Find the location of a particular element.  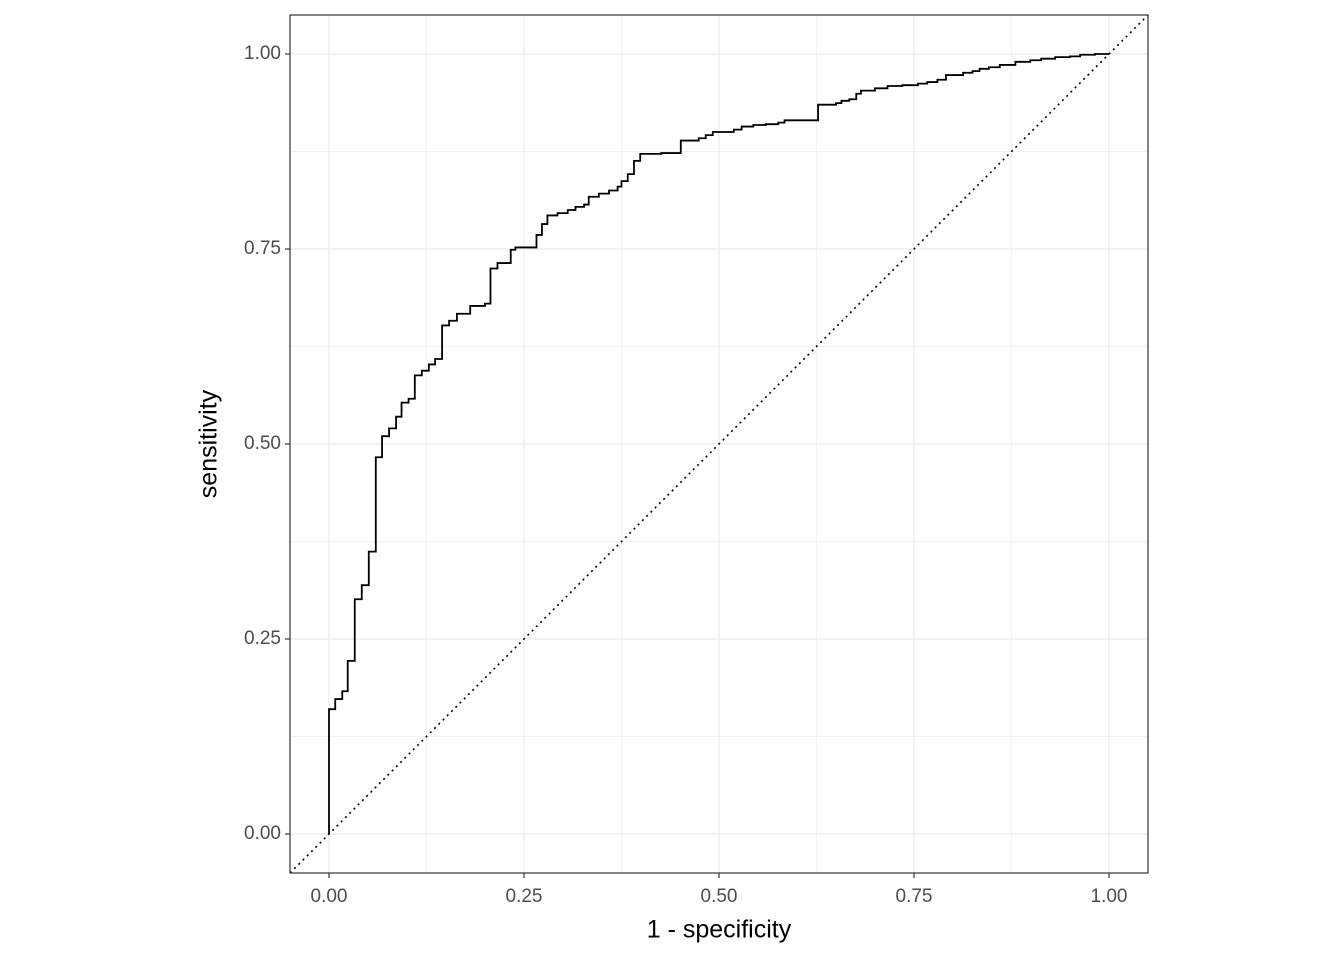

x-tick-label: 0.75 is located at coordinates (914, 896).